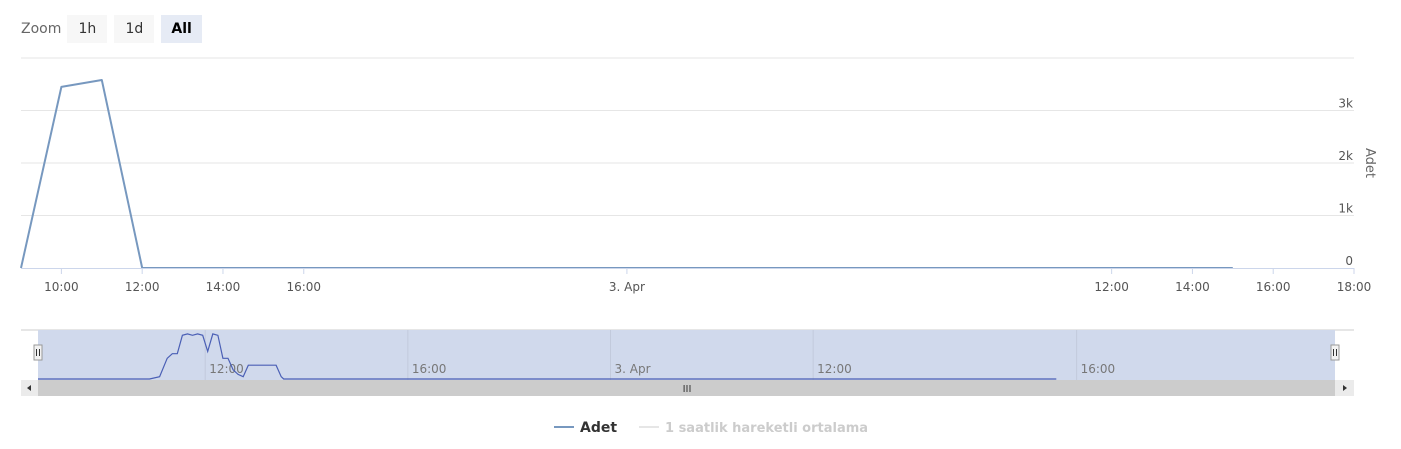  I want to click on range-selector: Zoom 1h 1d All, so click(115, 29).